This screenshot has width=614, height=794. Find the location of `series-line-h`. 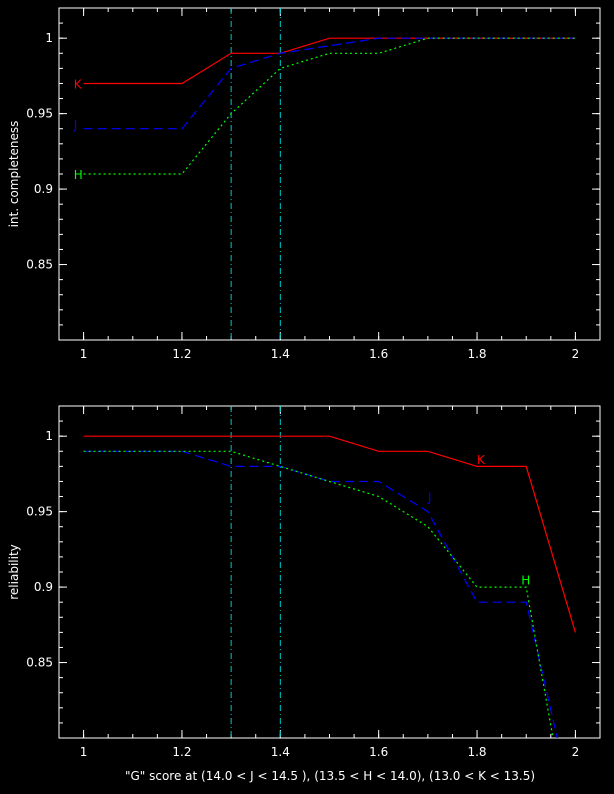

series-line-h is located at coordinates (329, 106).